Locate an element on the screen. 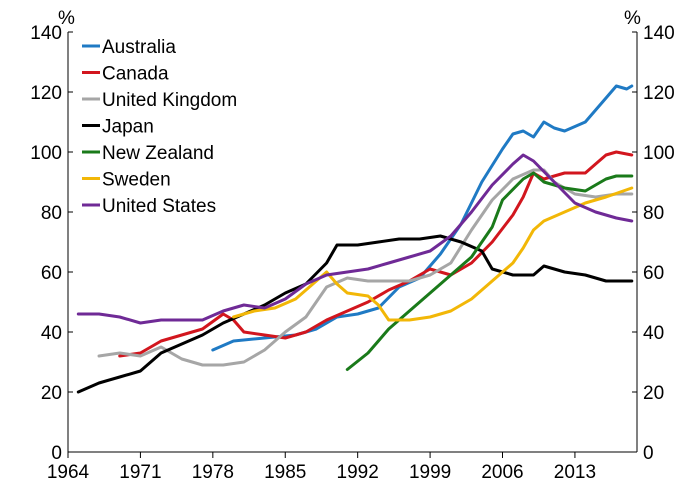 Image resolution: width=700 pixels, height=493 pixels. x-tick-label: 2013 is located at coordinates (575, 472).